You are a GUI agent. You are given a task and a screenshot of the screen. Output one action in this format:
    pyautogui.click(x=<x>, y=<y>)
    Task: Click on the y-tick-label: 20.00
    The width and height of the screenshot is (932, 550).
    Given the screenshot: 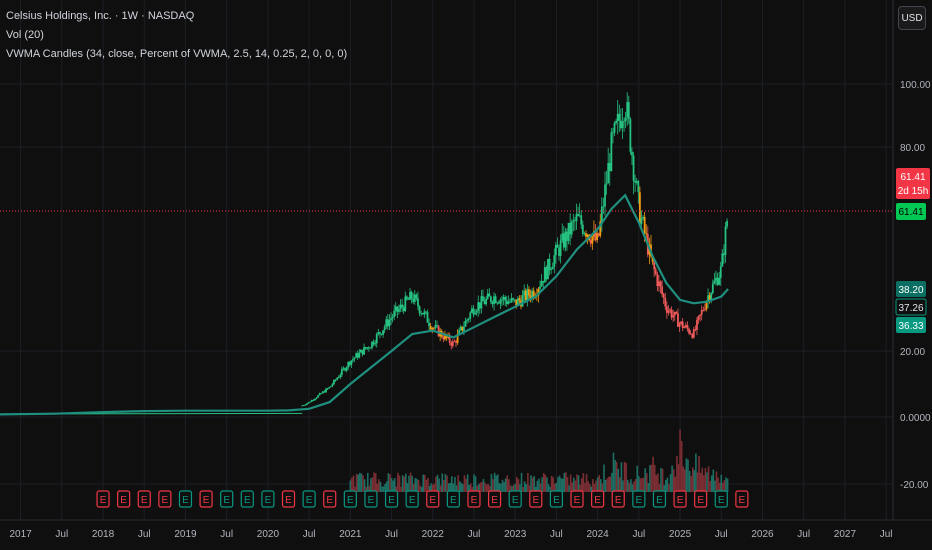 What is the action you would take?
    pyautogui.click(x=912, y=352)
    